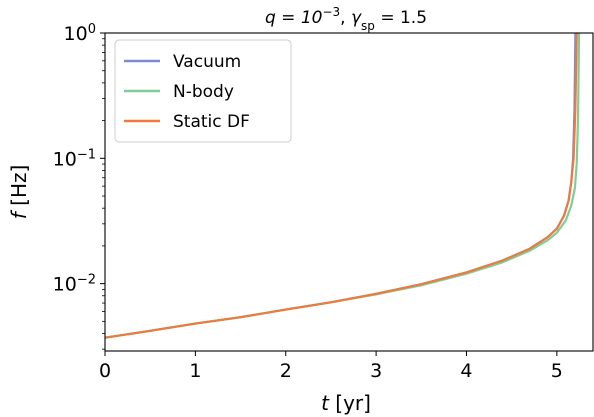  What do you see at coordinates (401, 18) in the screenshot?
I see `title-gamma-value: = 1.5` at bounding box center [401, 18].